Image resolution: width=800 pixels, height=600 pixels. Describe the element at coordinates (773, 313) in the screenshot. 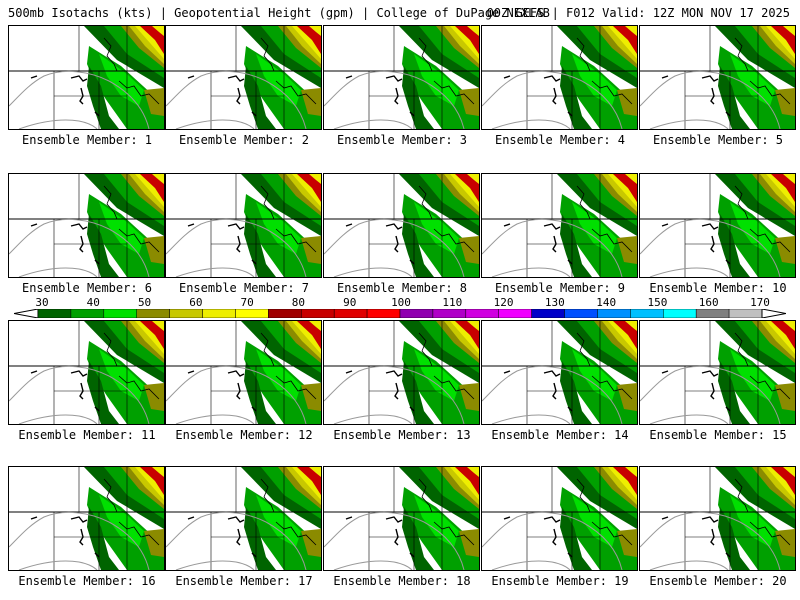

I see `colorbar-max-arrow` at that location.